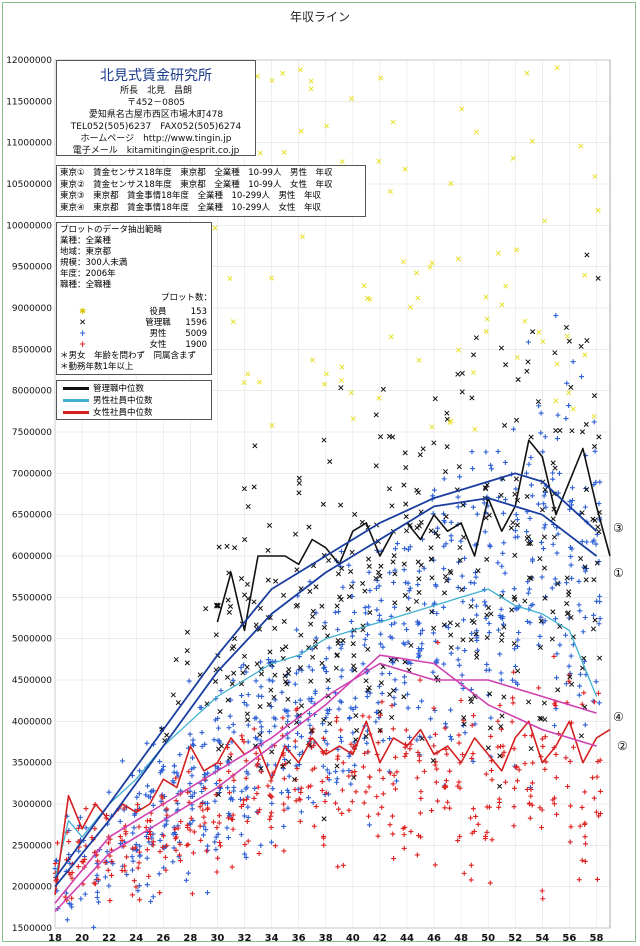 The image size is (640, 946). I want to click on source-3: 東京③ 東京都 賃金事情18年度 全業種 10-299人 男性 年収, so click(191, 196).